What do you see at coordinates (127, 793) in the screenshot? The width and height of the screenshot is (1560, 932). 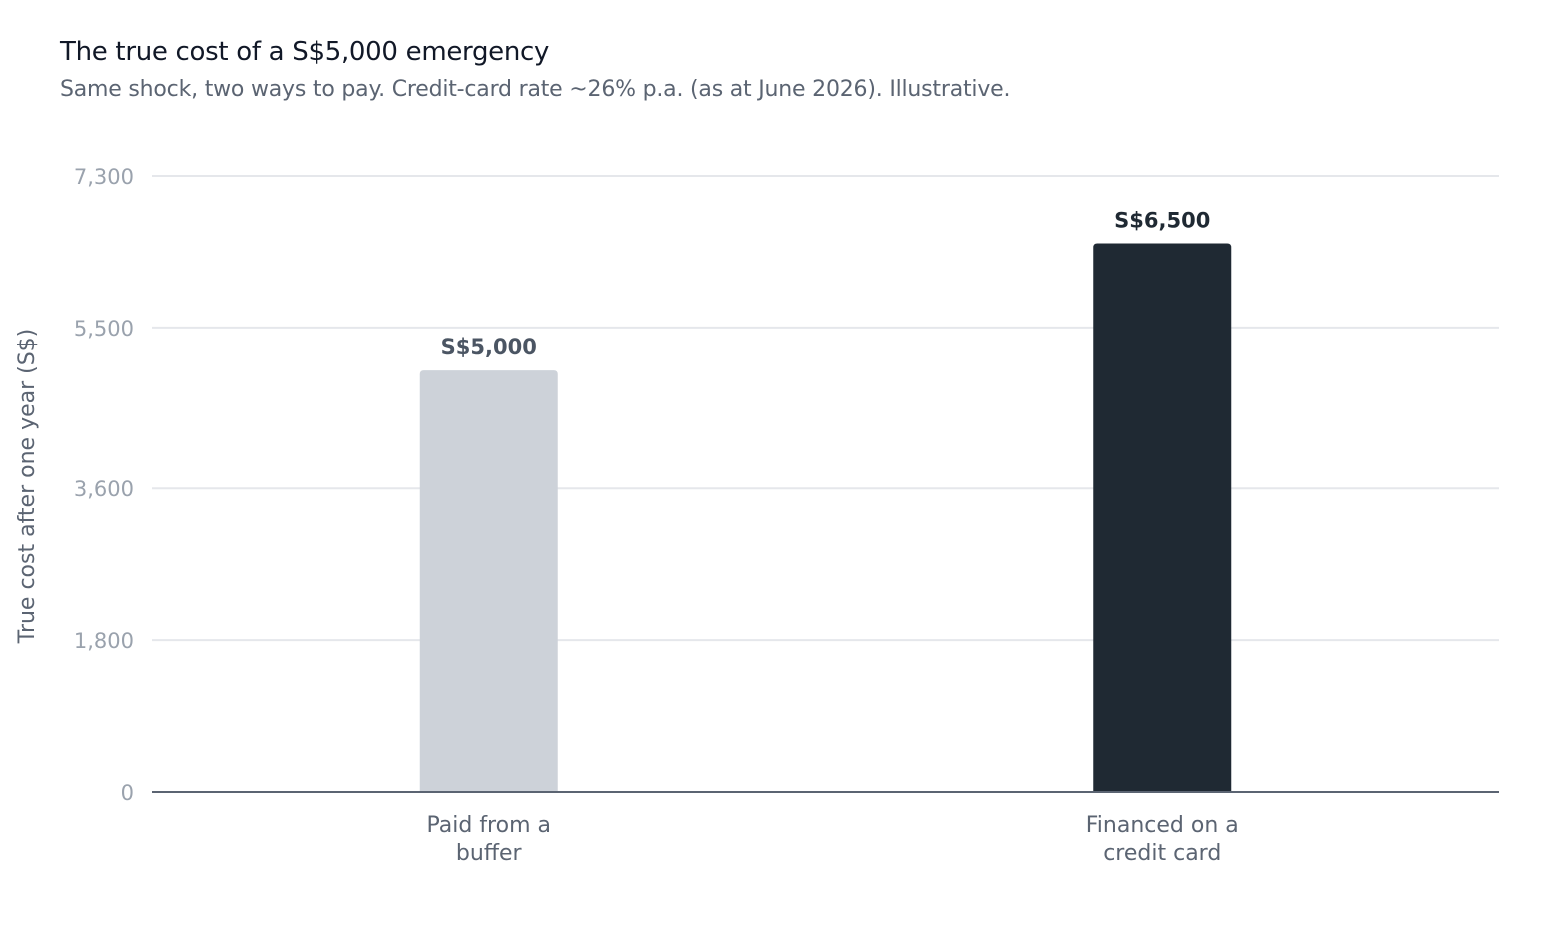 I see `y-tick-label: 0` at bounding box center [127, 793].